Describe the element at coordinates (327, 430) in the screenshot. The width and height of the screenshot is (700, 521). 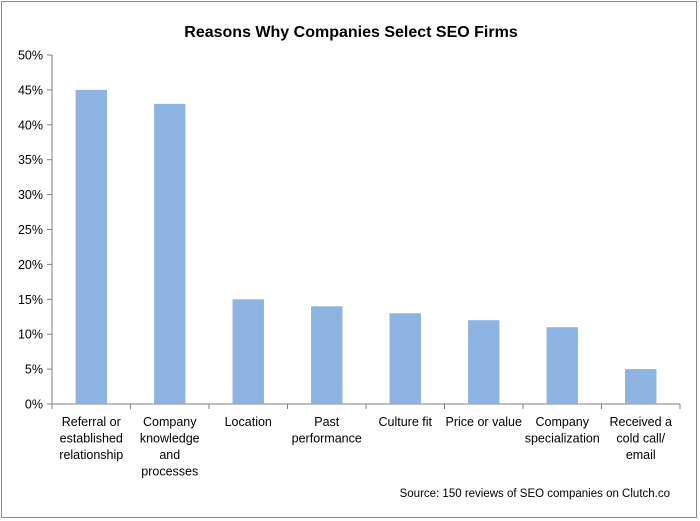
I see `x-category-label: Past performance` at that location.